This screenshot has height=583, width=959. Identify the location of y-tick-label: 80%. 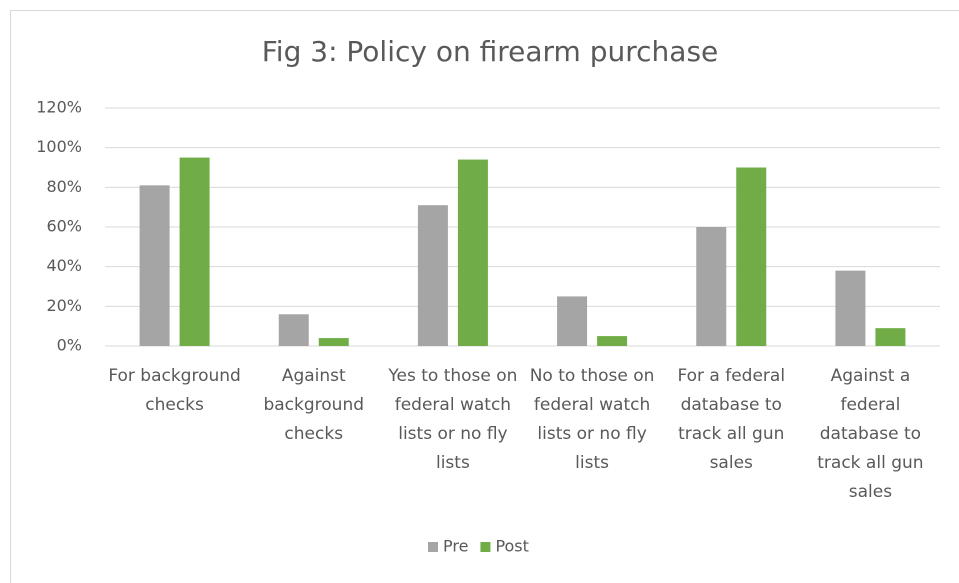
(64, 186).